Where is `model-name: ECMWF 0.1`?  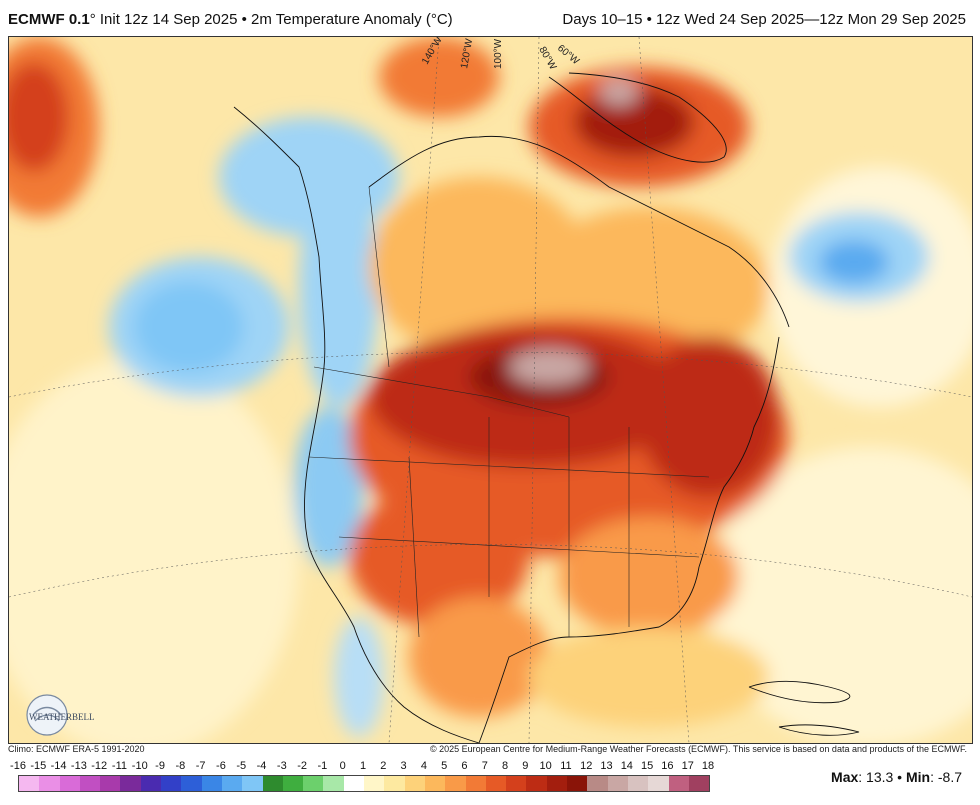
model-name: ECMWF 0.1 is located at coordinates (49, 19).